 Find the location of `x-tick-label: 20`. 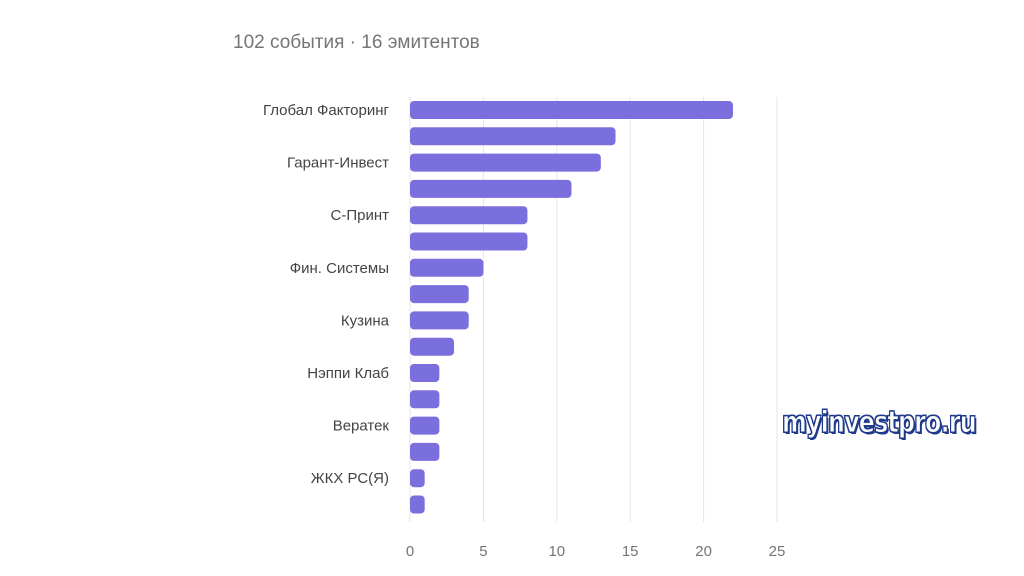

x-tick-label: 20 is located at coordinates (703, 551).